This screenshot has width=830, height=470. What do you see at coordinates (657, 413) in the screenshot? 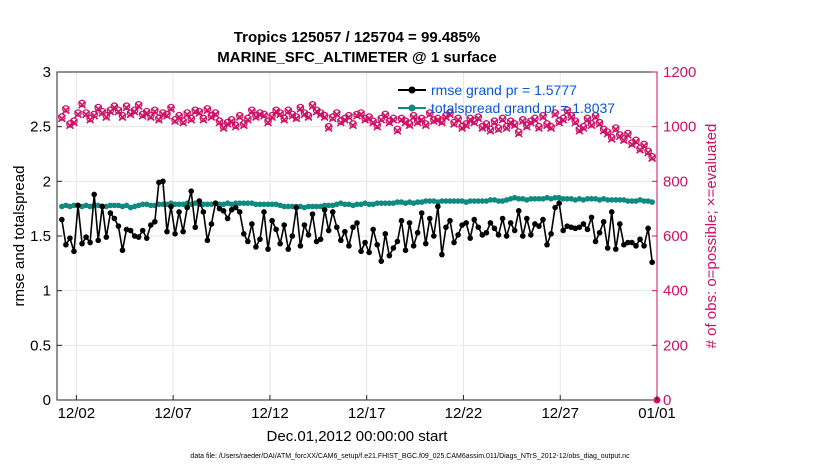
I see `x-tick-label: 01/01` at bounding box center [657, 413].